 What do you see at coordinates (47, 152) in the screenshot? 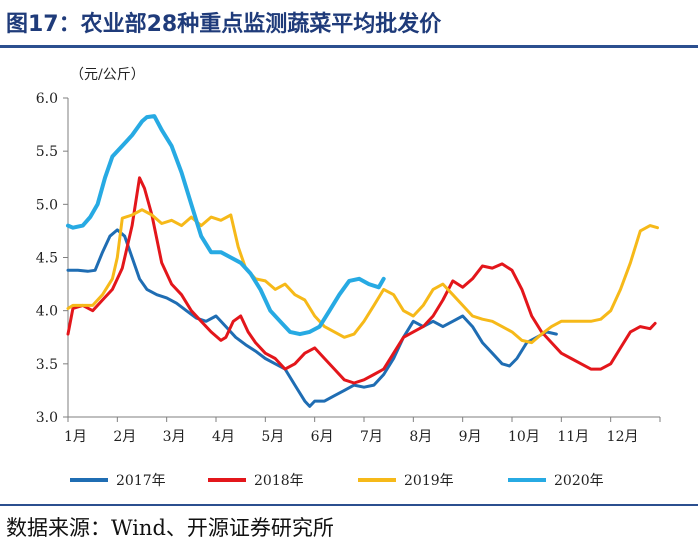
I see `y-tick-label: 5.5` at bounding box center [47, 152].